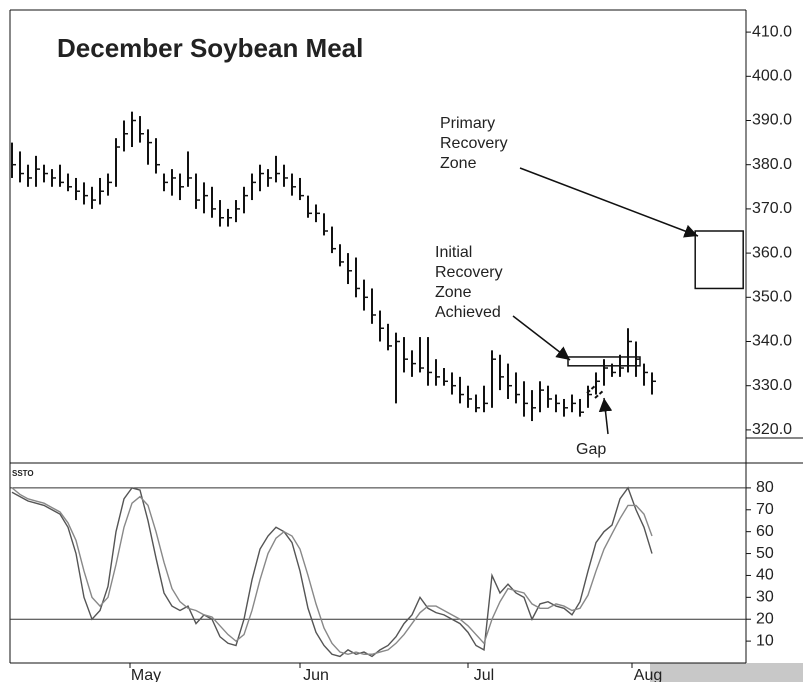 The height and width of the screenshot is (682, 803). What do you see at coordinates (648, 674) in the screenshot?
I see `x-tick-label: Aug` at bounding box center [648, 674].